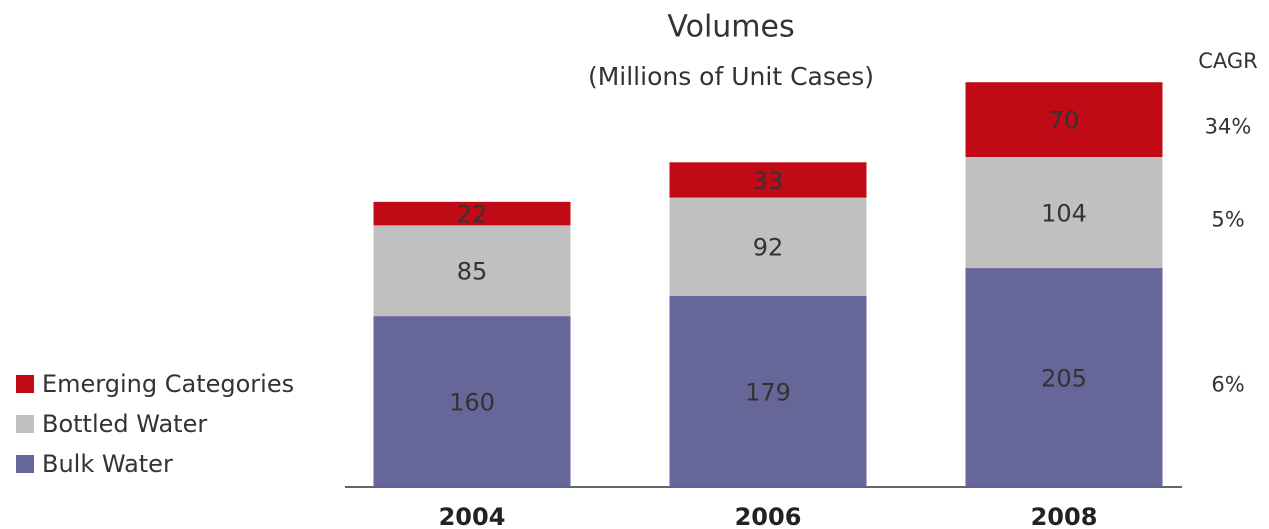 This screenshot has width=1269, height=529. I want to click on value-label: 205, so click(1064, 379).